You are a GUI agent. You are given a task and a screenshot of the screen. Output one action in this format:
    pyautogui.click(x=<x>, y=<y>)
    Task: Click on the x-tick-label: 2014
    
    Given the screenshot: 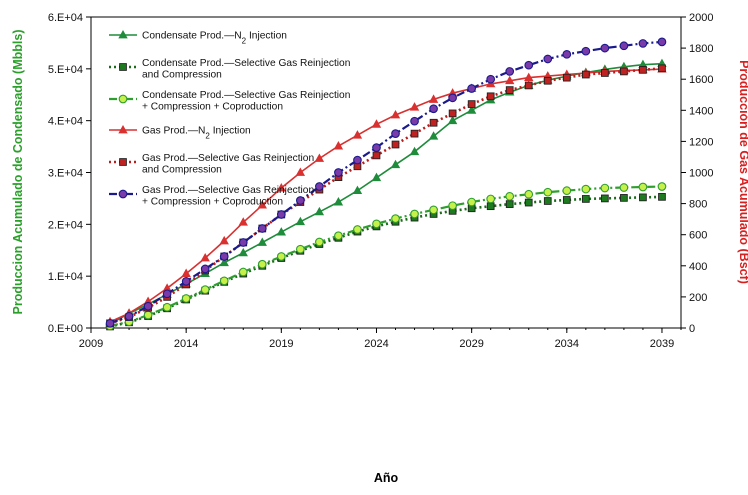 What is the action you would take?
    pyautogui.click(x=186, y=344)
    